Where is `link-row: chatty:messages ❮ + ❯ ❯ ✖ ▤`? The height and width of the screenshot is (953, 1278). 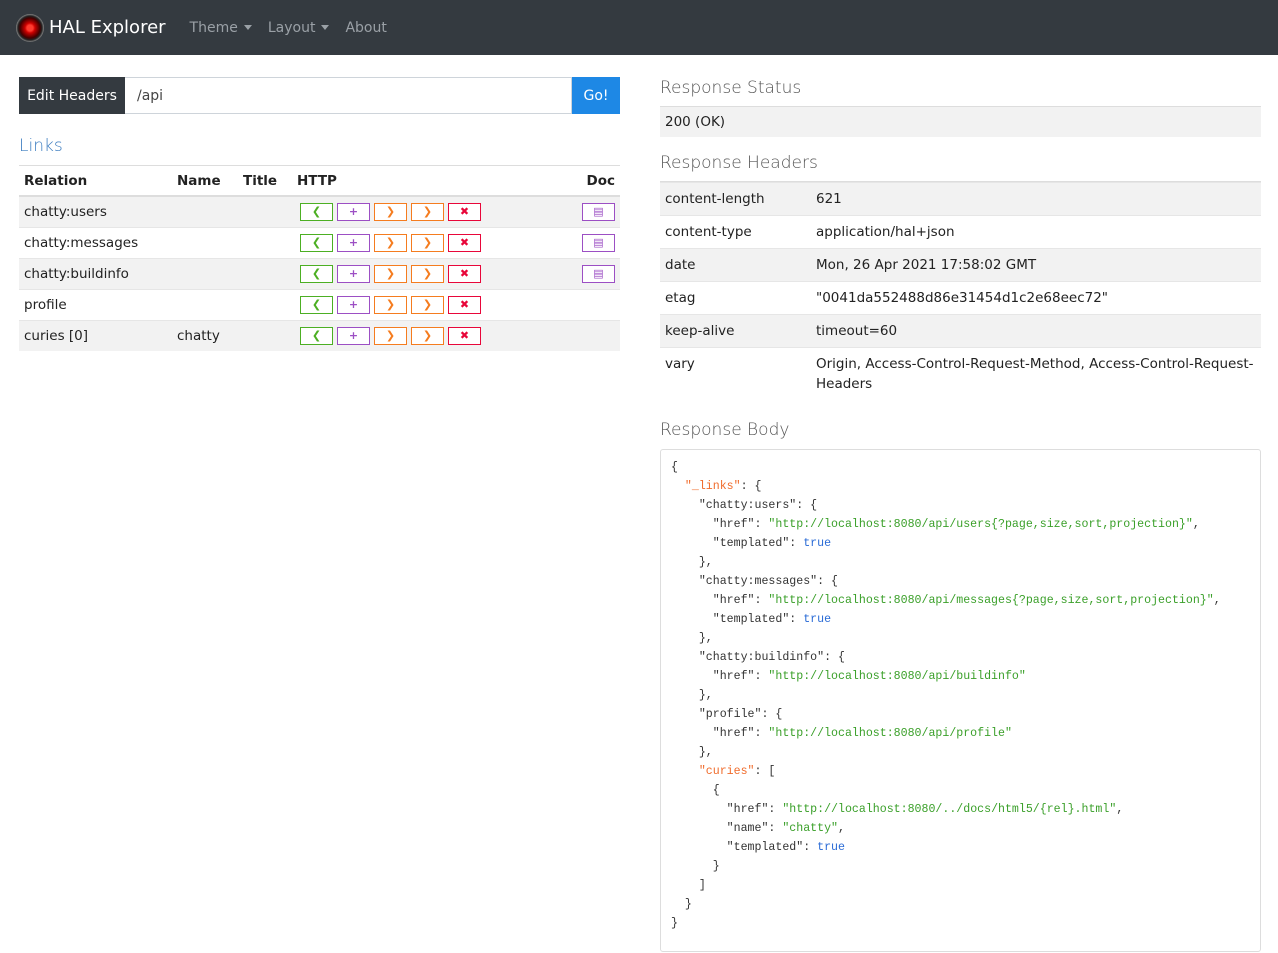 link-row: chatty:messages ❮ + ❯ ❯ ✖ ▤ is located at coordinates (319, 242).